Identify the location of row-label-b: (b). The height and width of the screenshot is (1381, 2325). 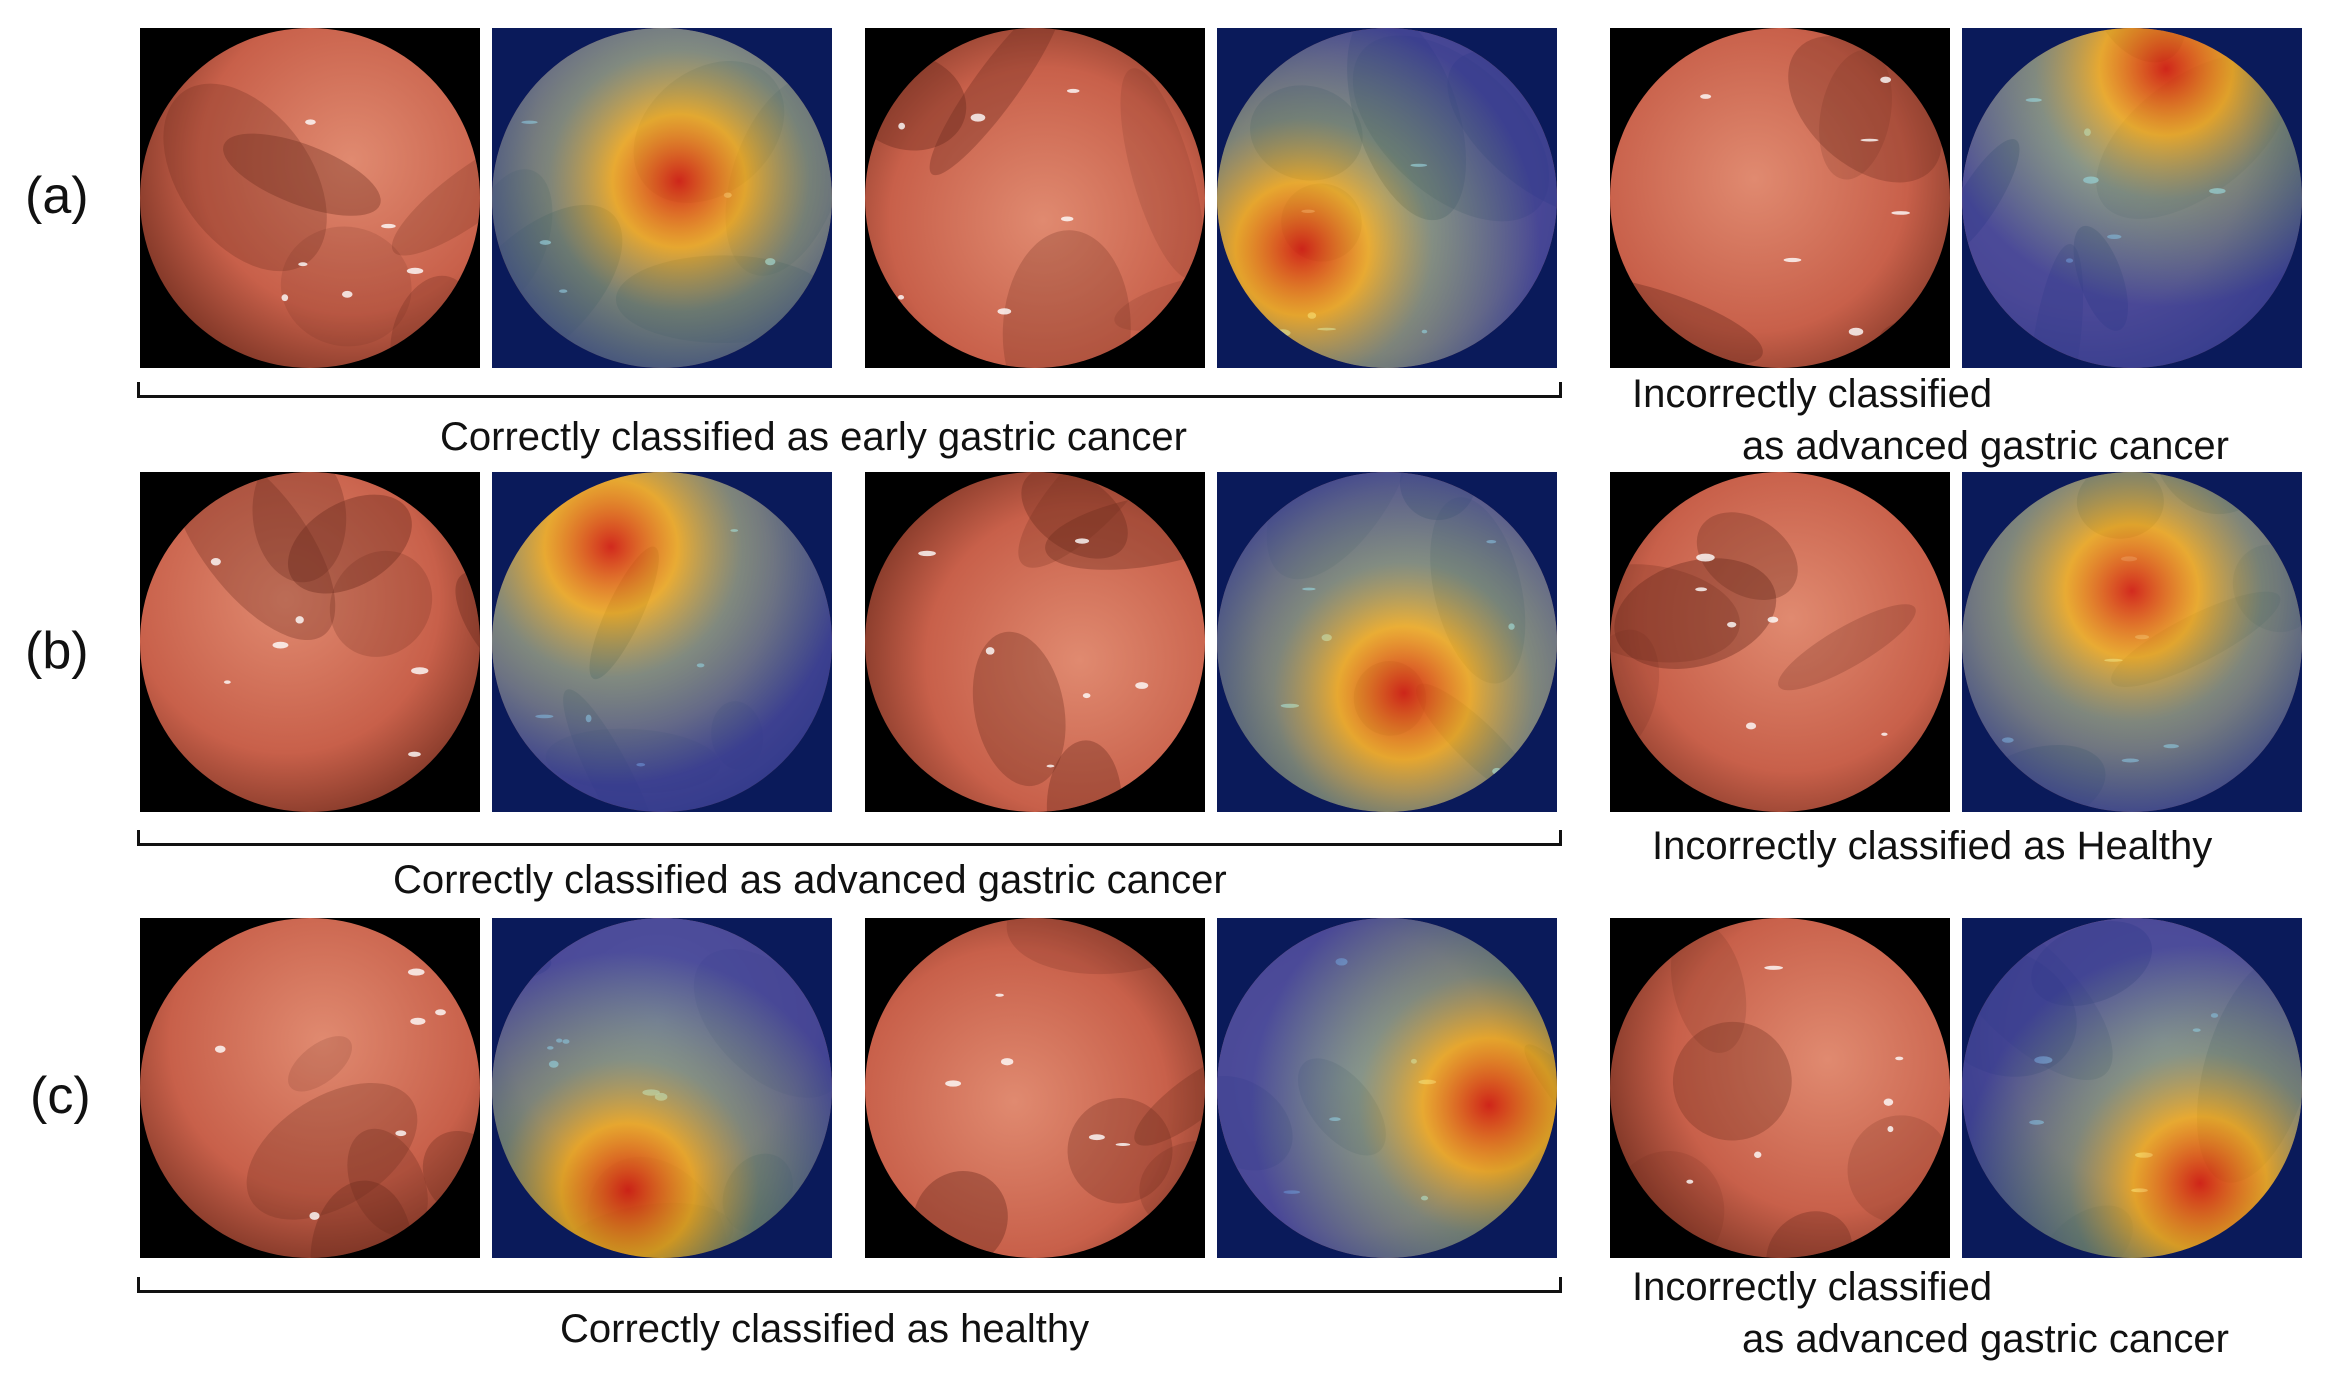
(57, 651).